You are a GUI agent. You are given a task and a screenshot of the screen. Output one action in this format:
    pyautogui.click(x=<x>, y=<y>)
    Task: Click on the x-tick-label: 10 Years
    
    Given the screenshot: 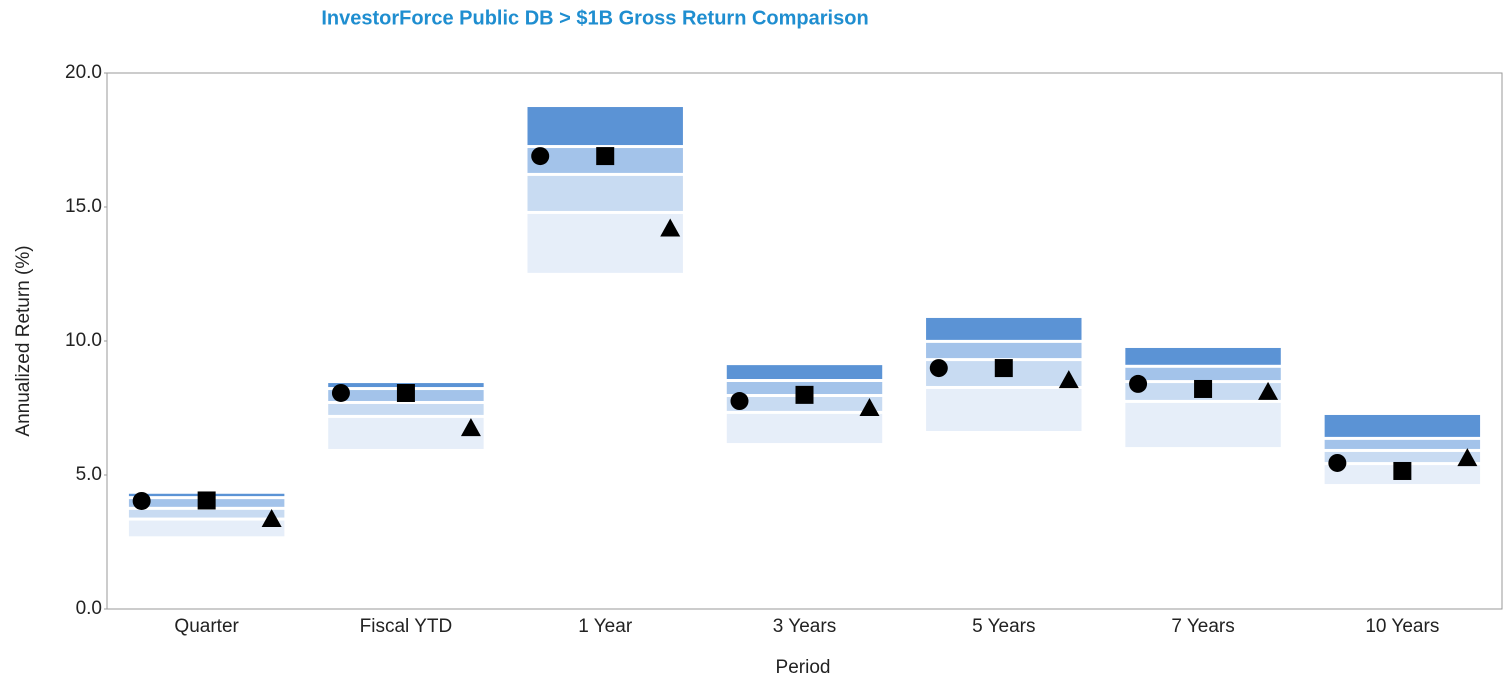 What is the action you would take?
    pyautogui.click(x=1402, y=626)
    